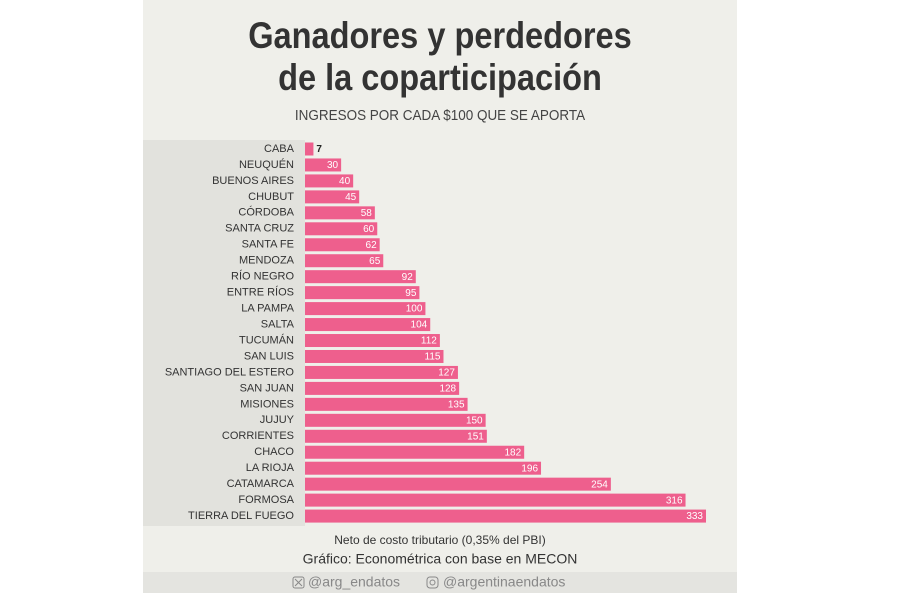  Describe the element at coordinates (674, 500) in the screenshot. I see `value-label: 316` at that location.